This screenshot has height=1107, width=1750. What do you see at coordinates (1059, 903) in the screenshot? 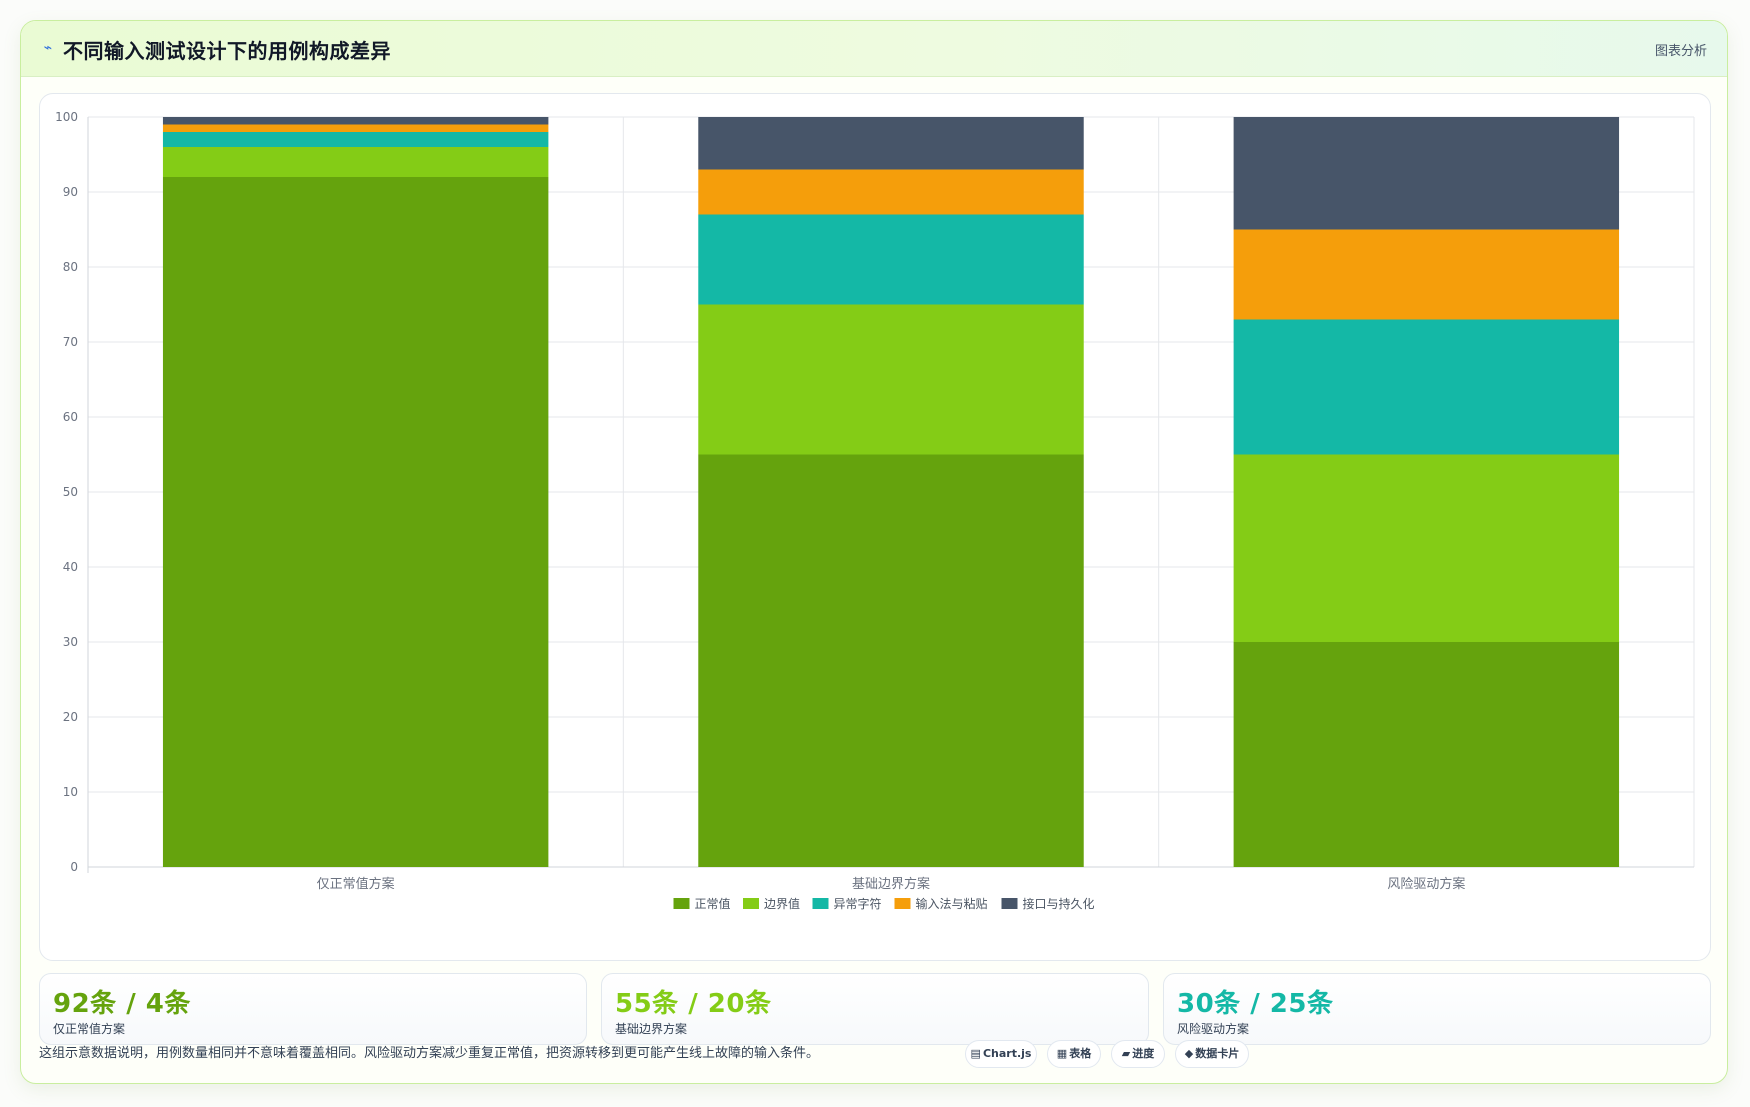
I see `legend-label: 接口与持久化` at bounding box center [1059, 903].